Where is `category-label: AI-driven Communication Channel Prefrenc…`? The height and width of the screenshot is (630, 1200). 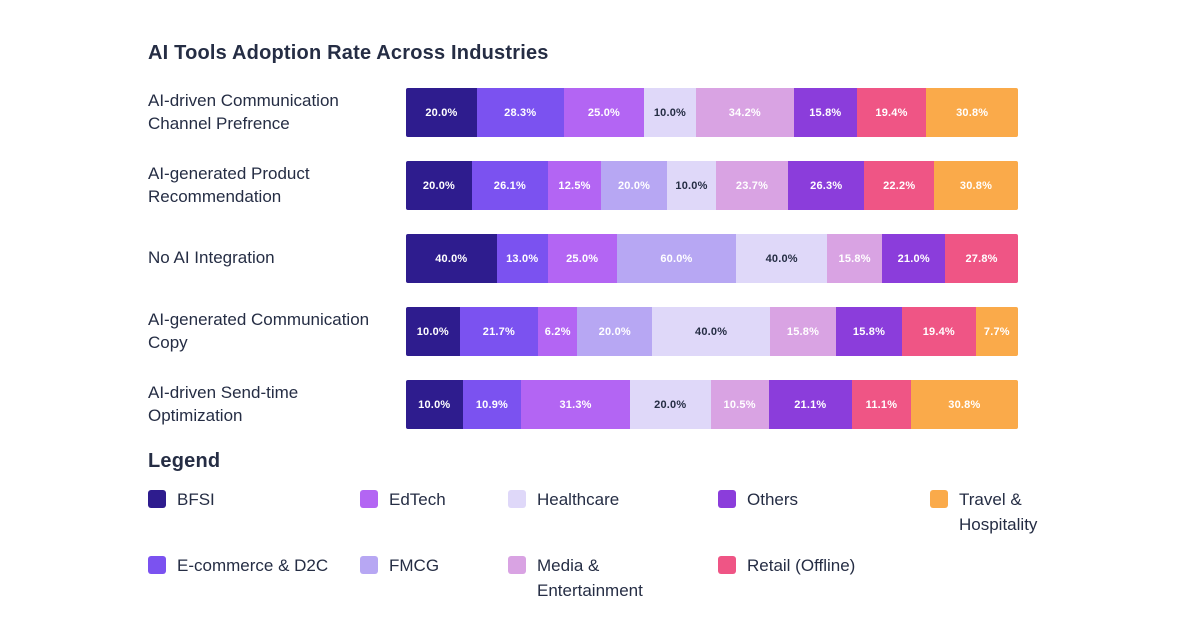
category-label: AI-driven Communication Channel Prefrenc… is located at coordinates (243, 112).